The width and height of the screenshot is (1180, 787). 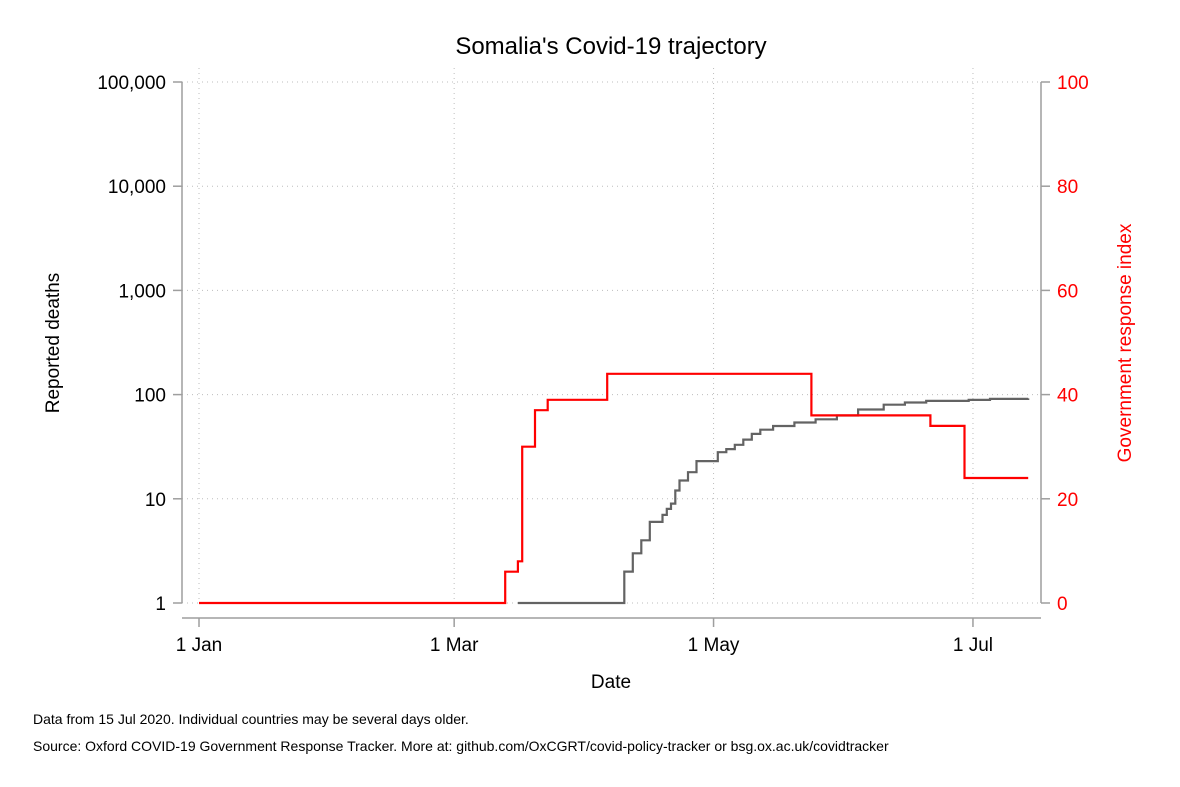 What do you see at coordinates (150, 396) in the screenshot?
I see `y-tick-label: 100` at bounding box center [150, 396].